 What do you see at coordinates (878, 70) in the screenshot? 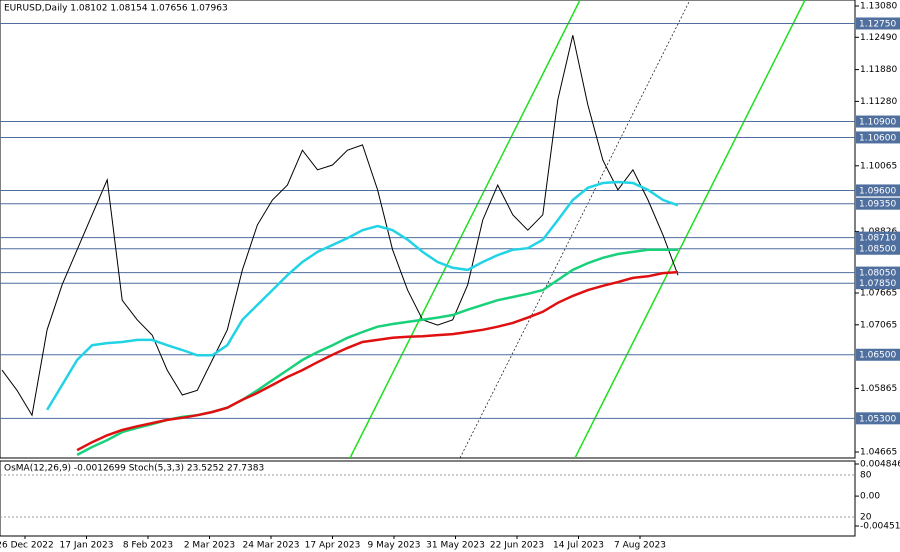
I see `y-tick-label: 1.11880` at bounding box center [878, 70].